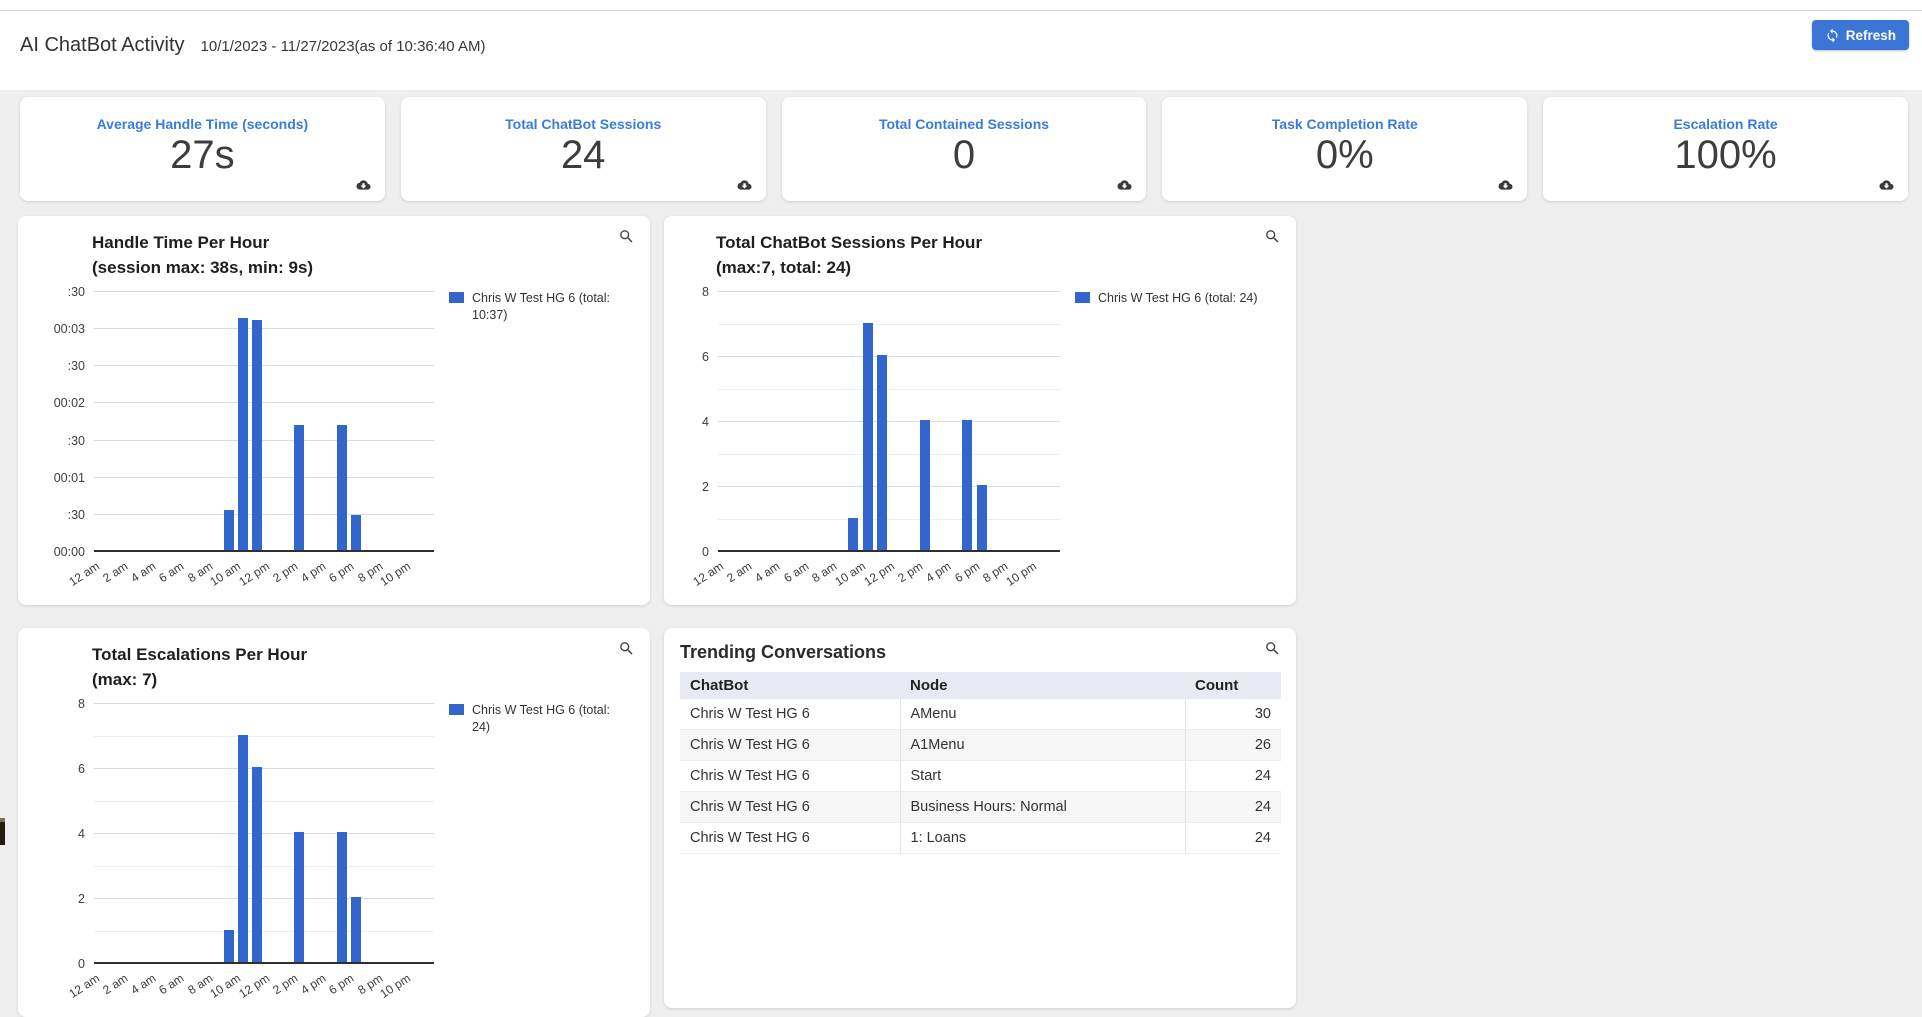 The image size is (1922, 1017). I want to click on kpi-card-escalation-rate: Escalation Rate 100%, so click(1725, 149).